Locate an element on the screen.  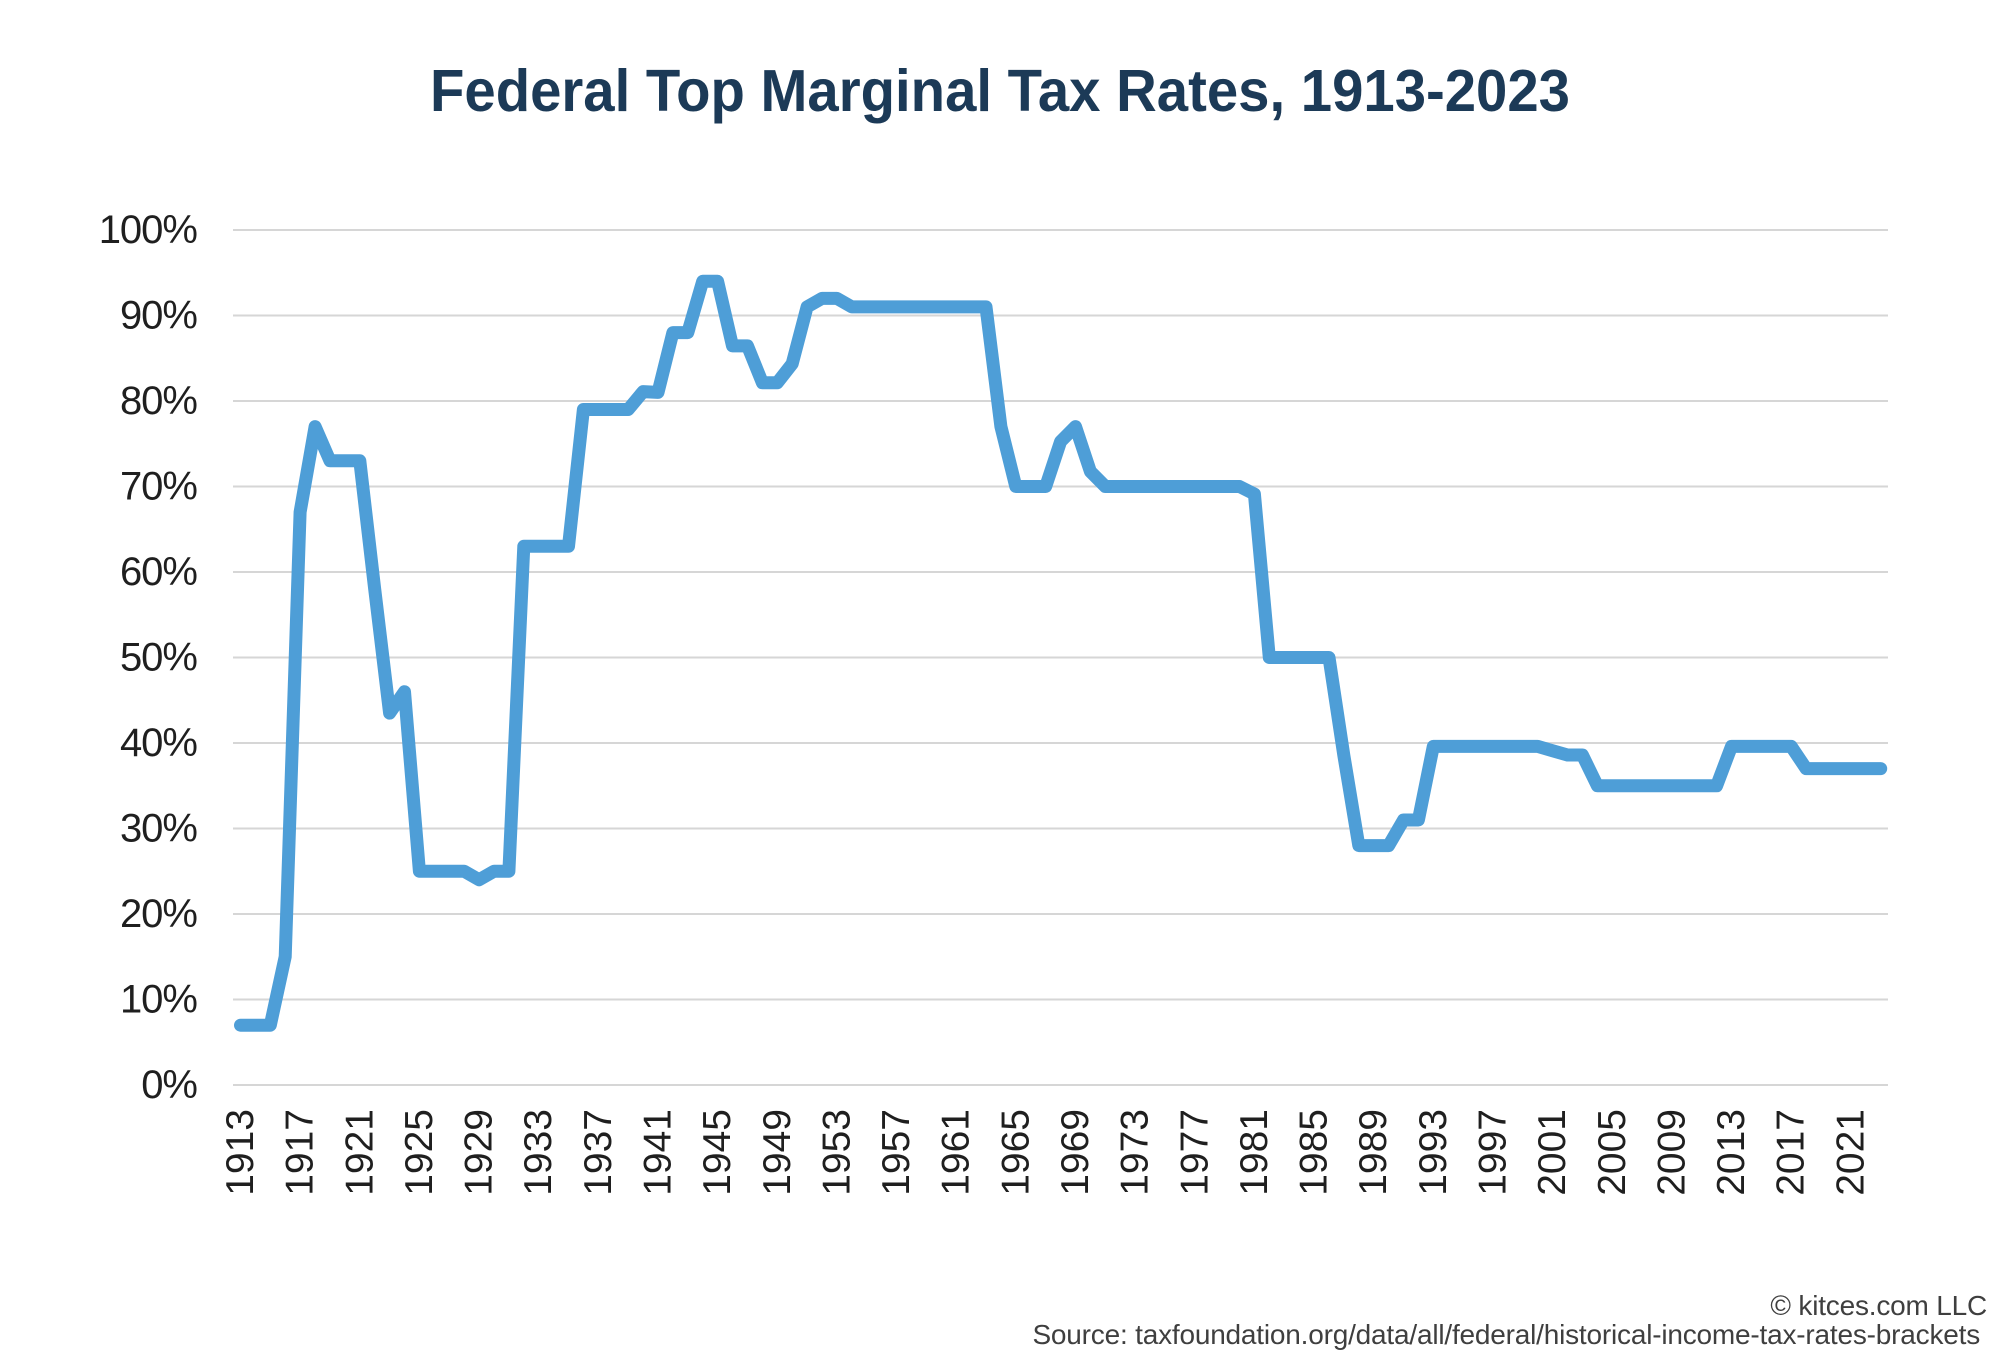
svg-text: 1973 is located at coordinates (1135, 1152).